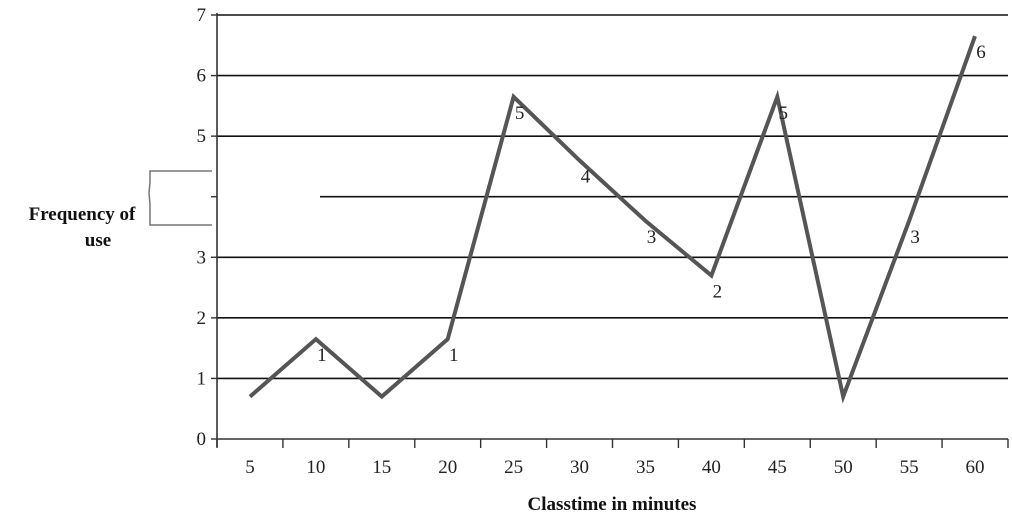 The height and width of the screenshot is (517, 1012). Describe the element at coordinates (250, 467) in the screenshot. I see `x-tick-label: 5` at that location.